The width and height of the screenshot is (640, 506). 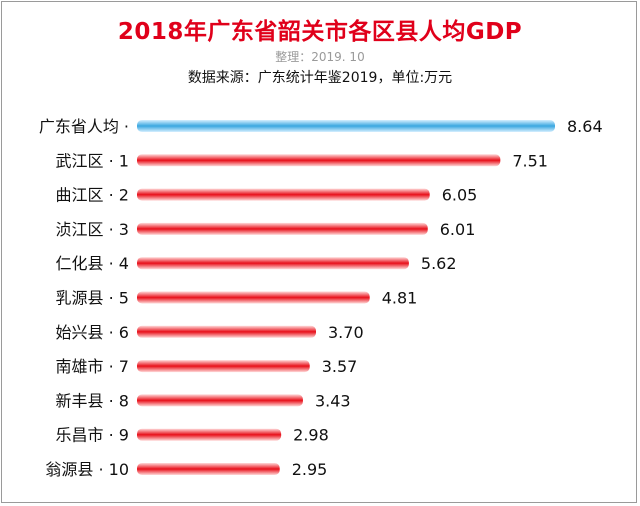 I want to click on category-label: 乳源县 · 5, so click(x=92, y=298).